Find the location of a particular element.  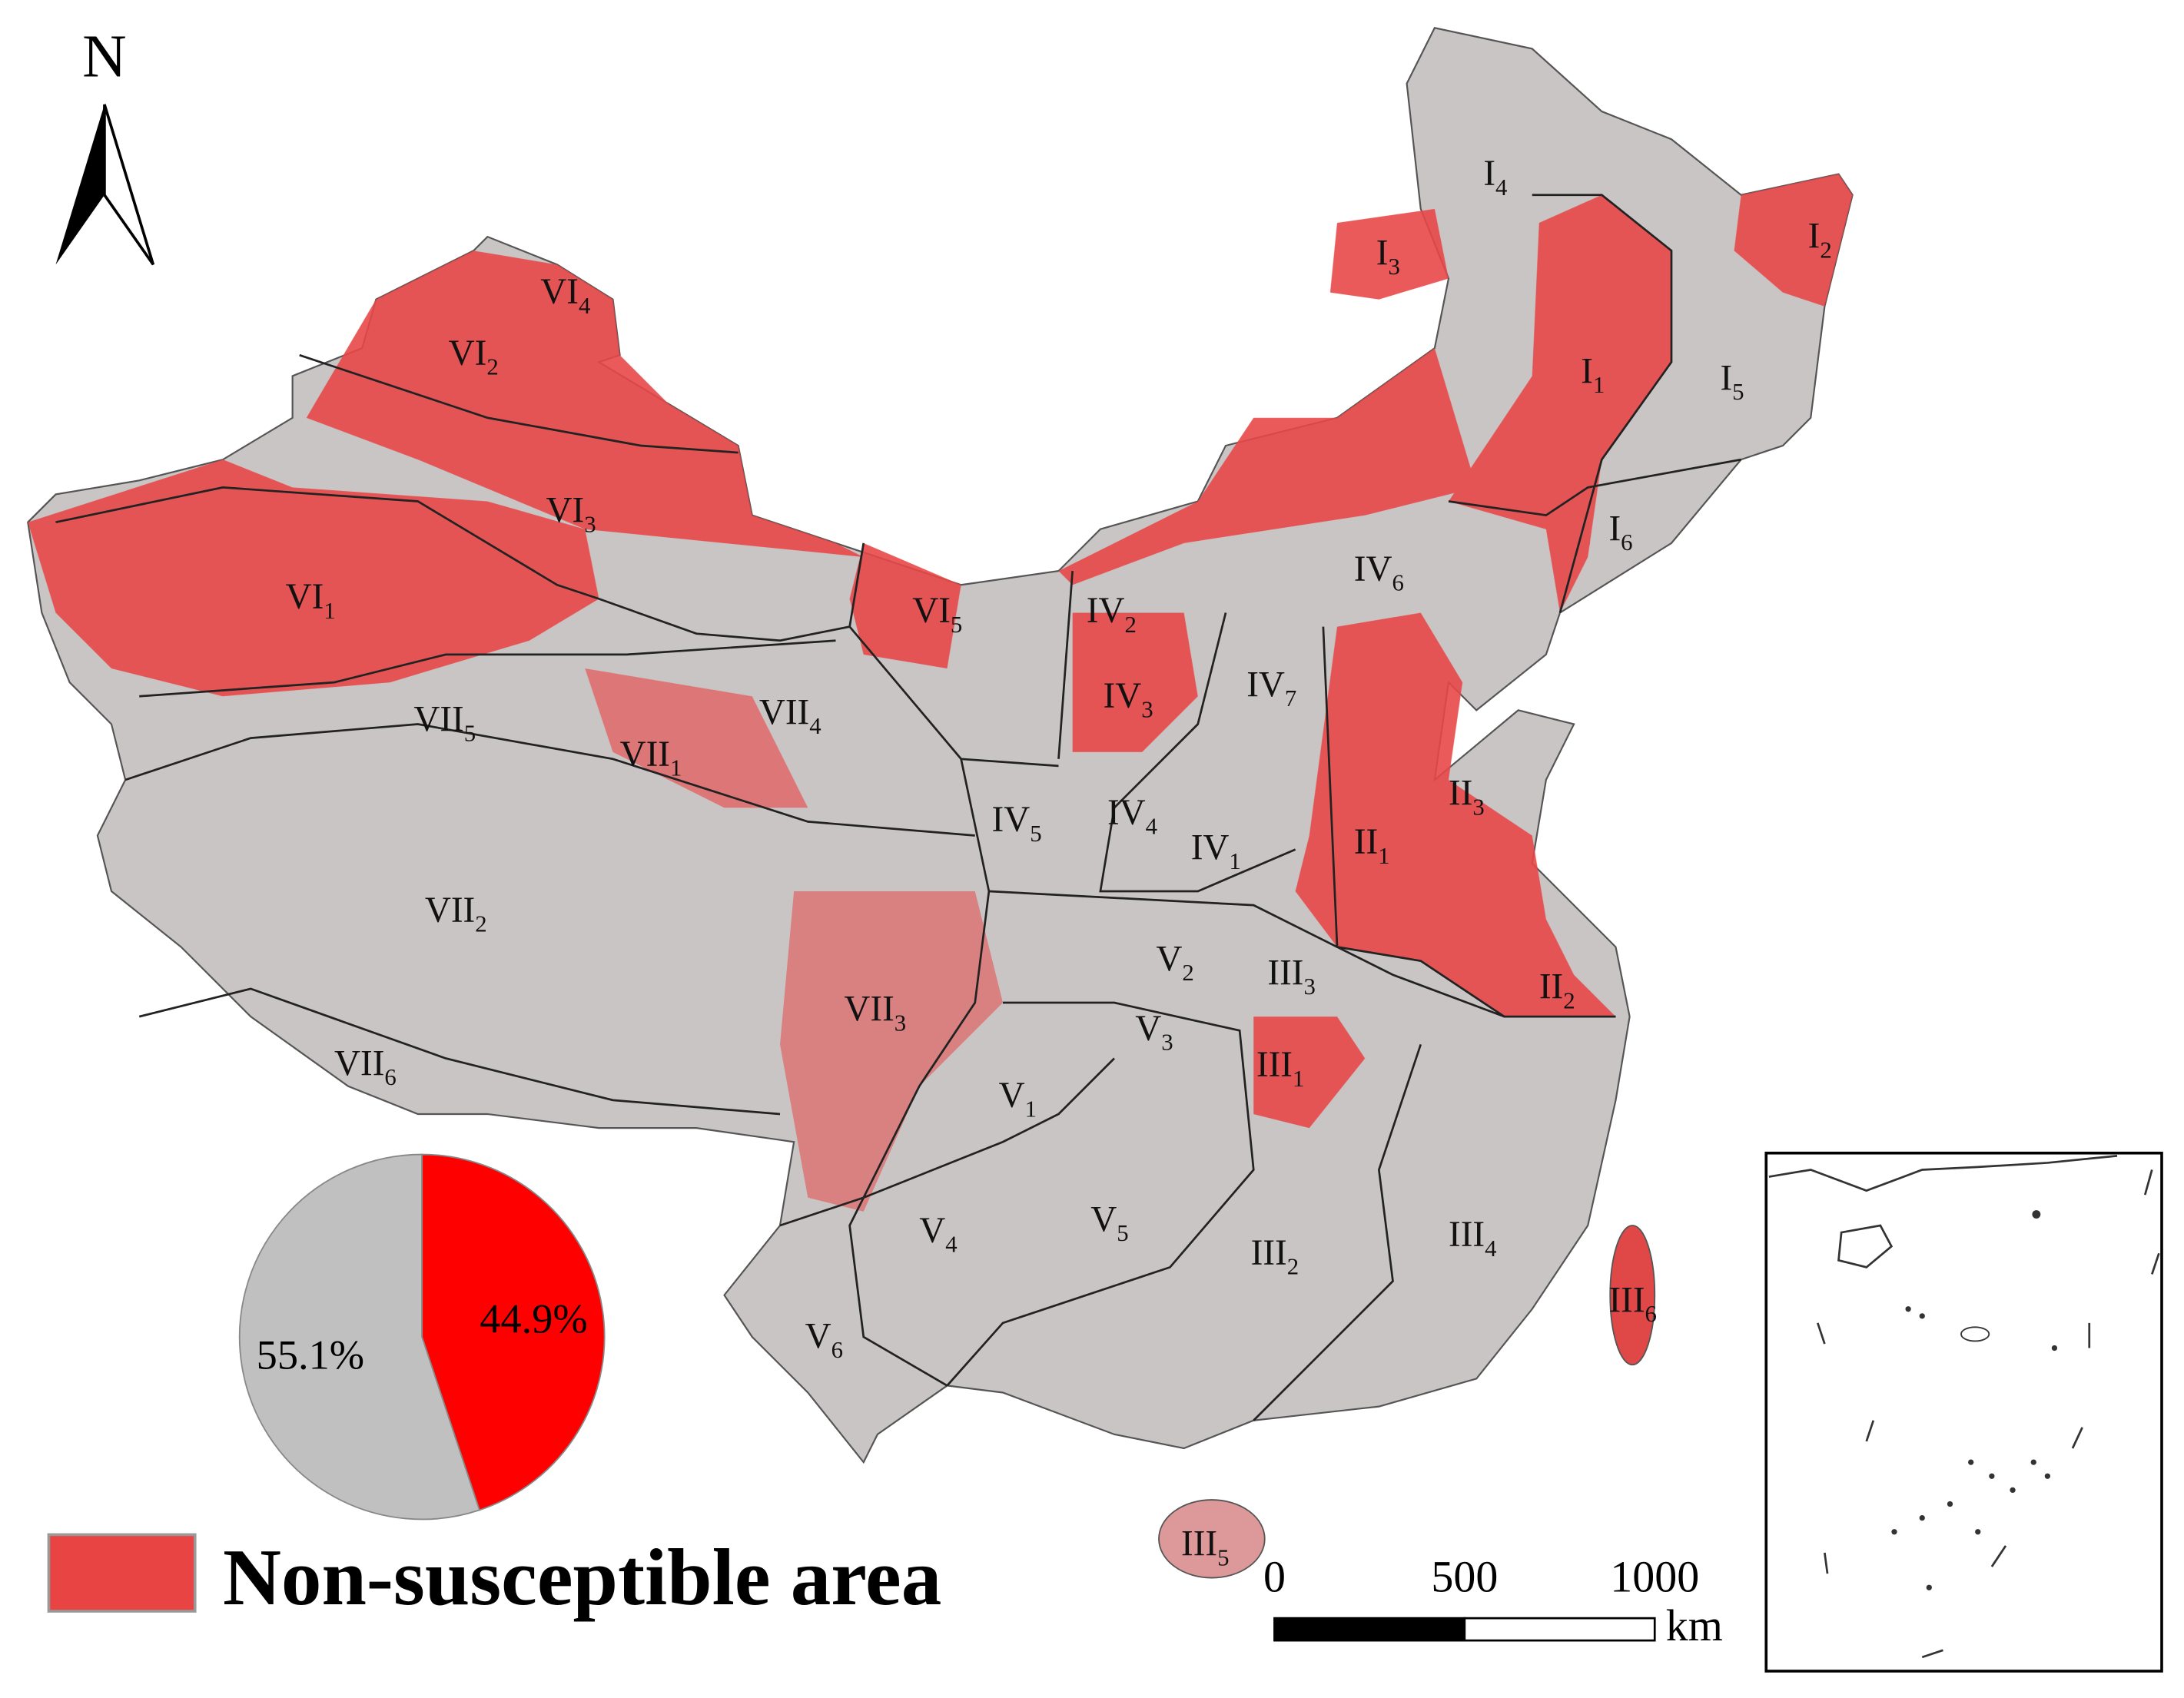

region-label: VI5 is located at coordinates (937, 614).